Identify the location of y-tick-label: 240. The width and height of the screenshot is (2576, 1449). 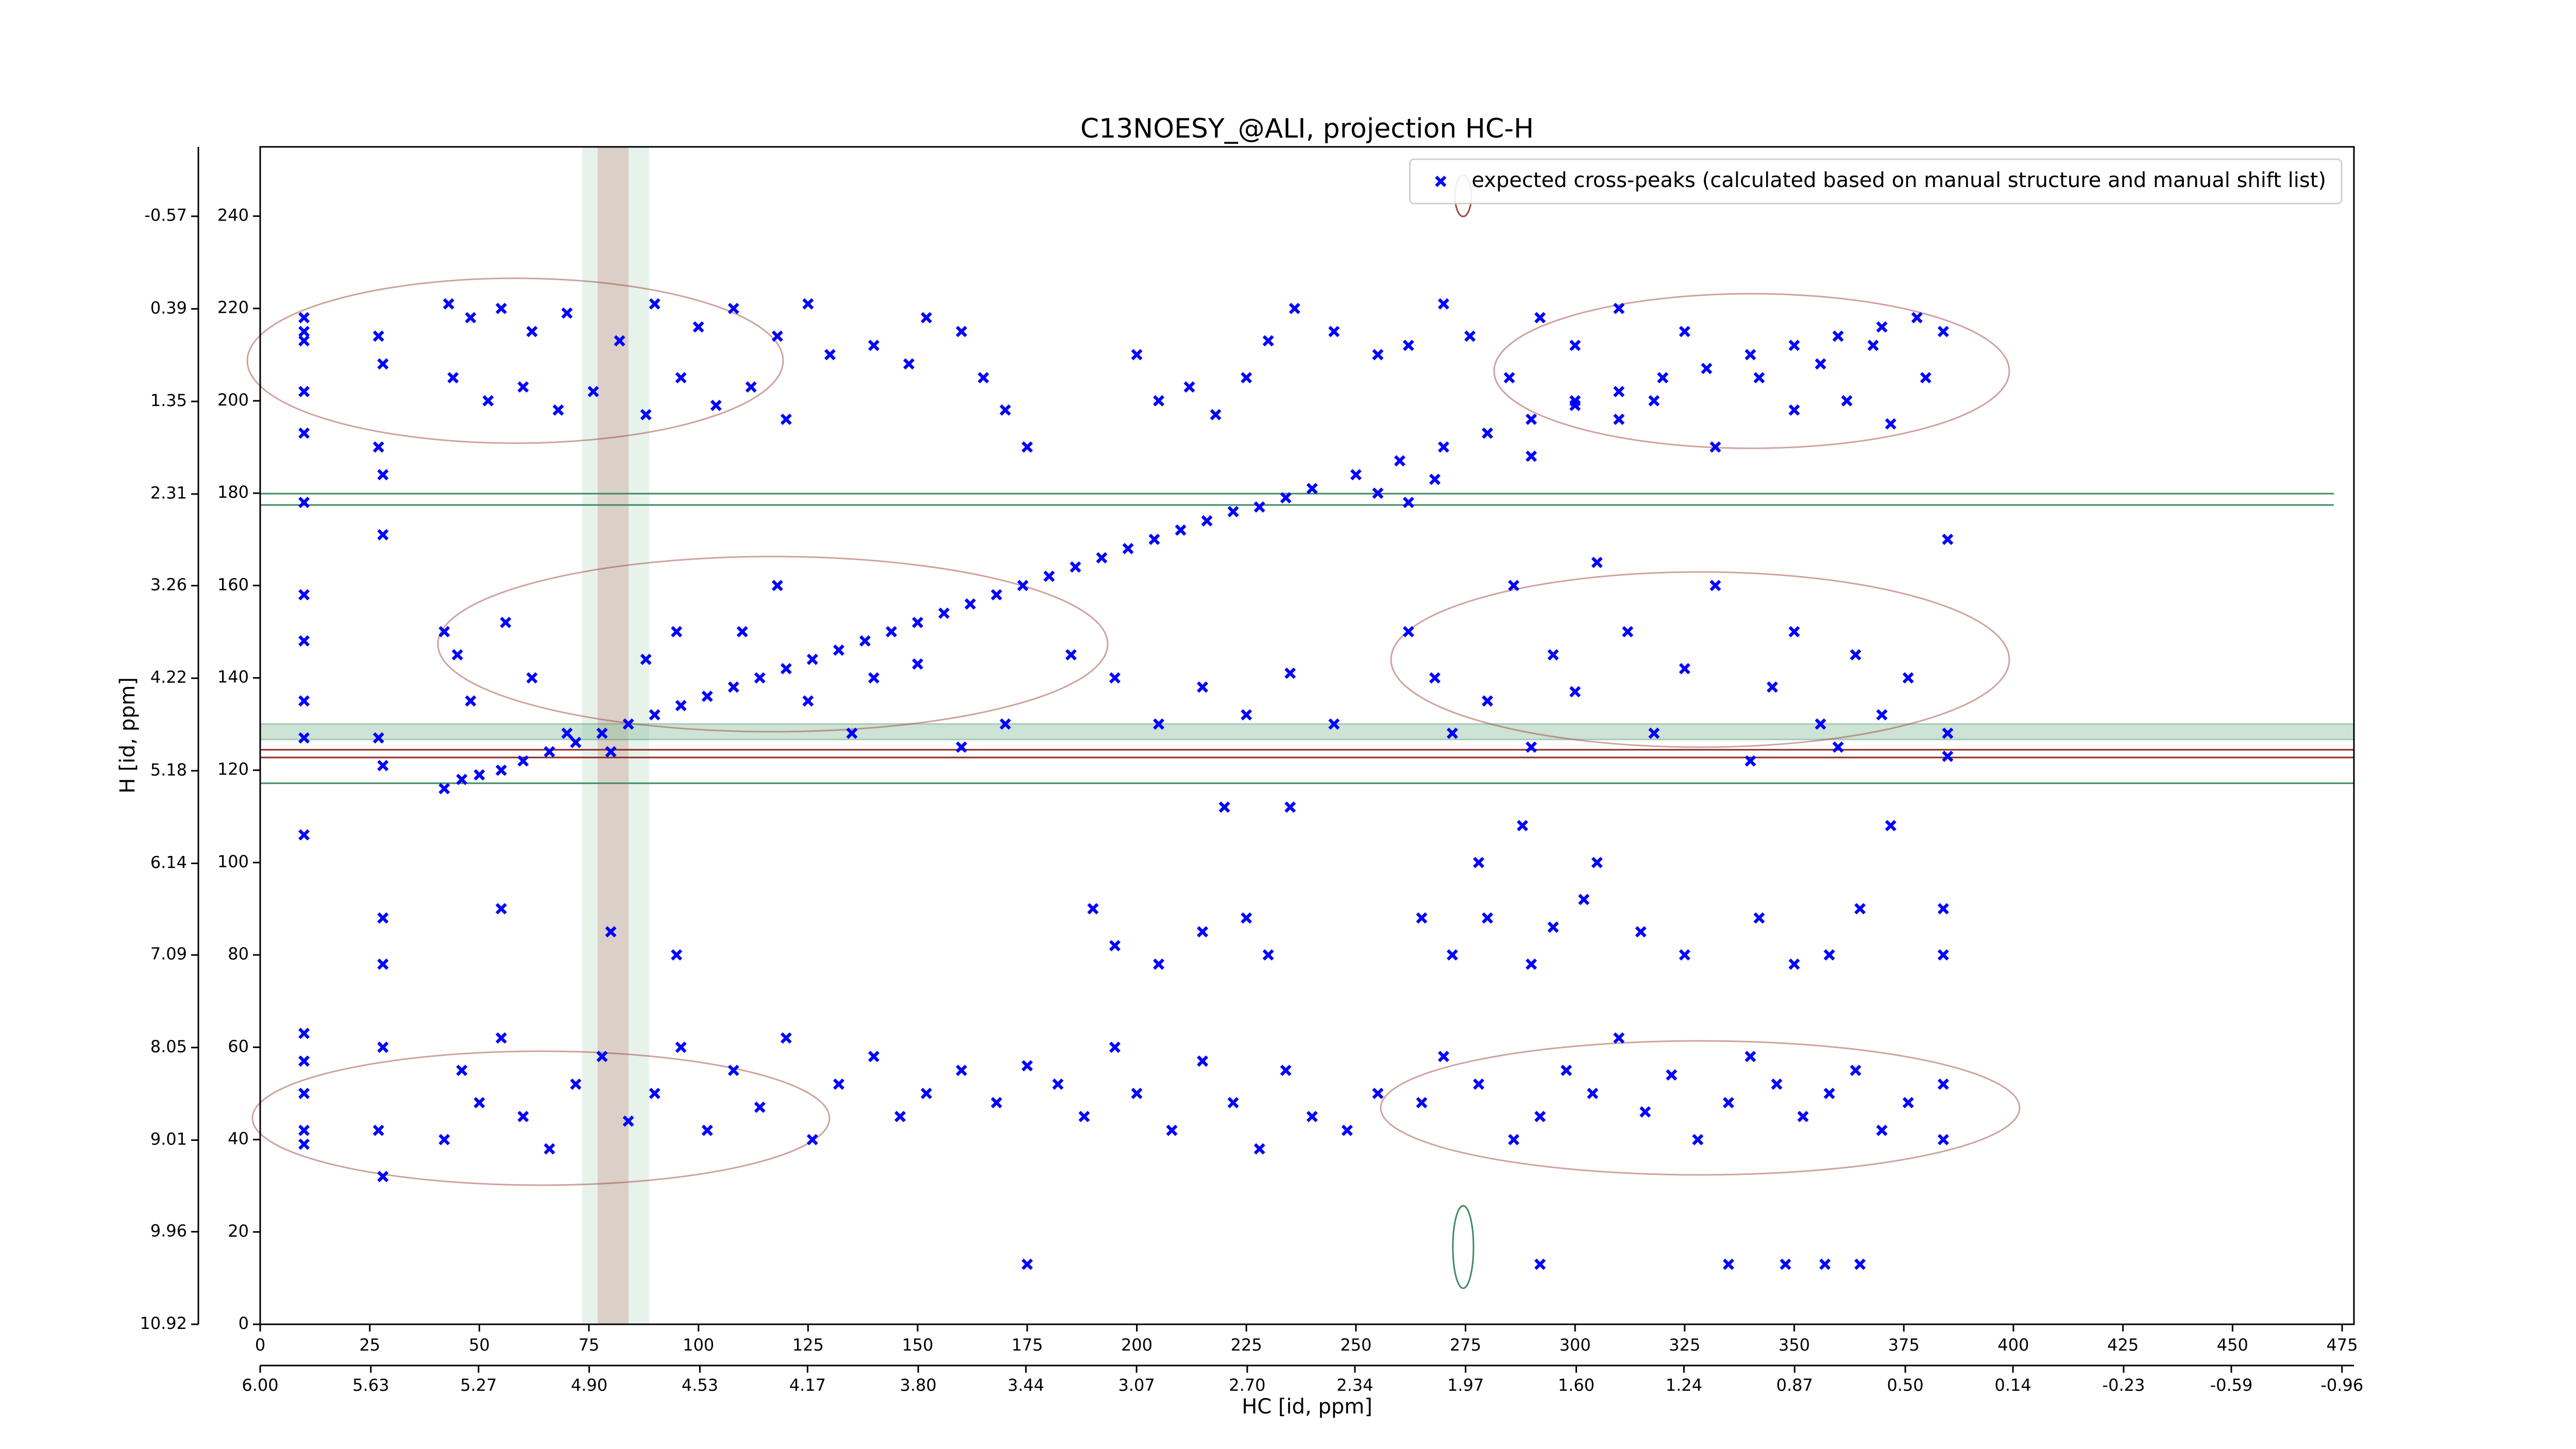
(233, 215).